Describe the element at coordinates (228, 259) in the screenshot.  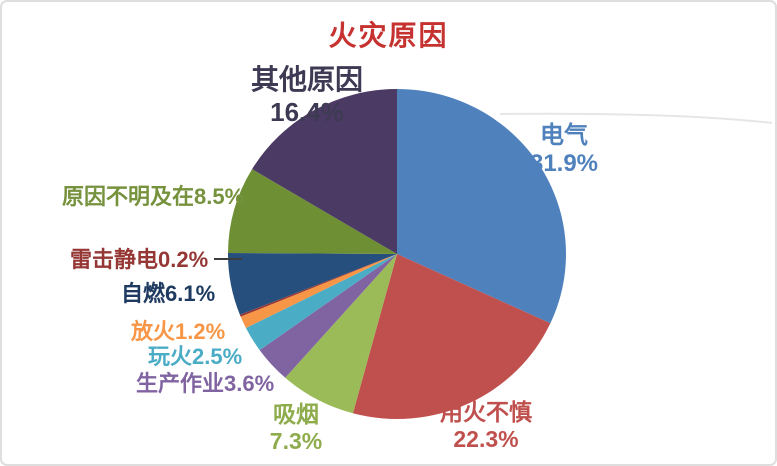
I see `leader-line` at that location.